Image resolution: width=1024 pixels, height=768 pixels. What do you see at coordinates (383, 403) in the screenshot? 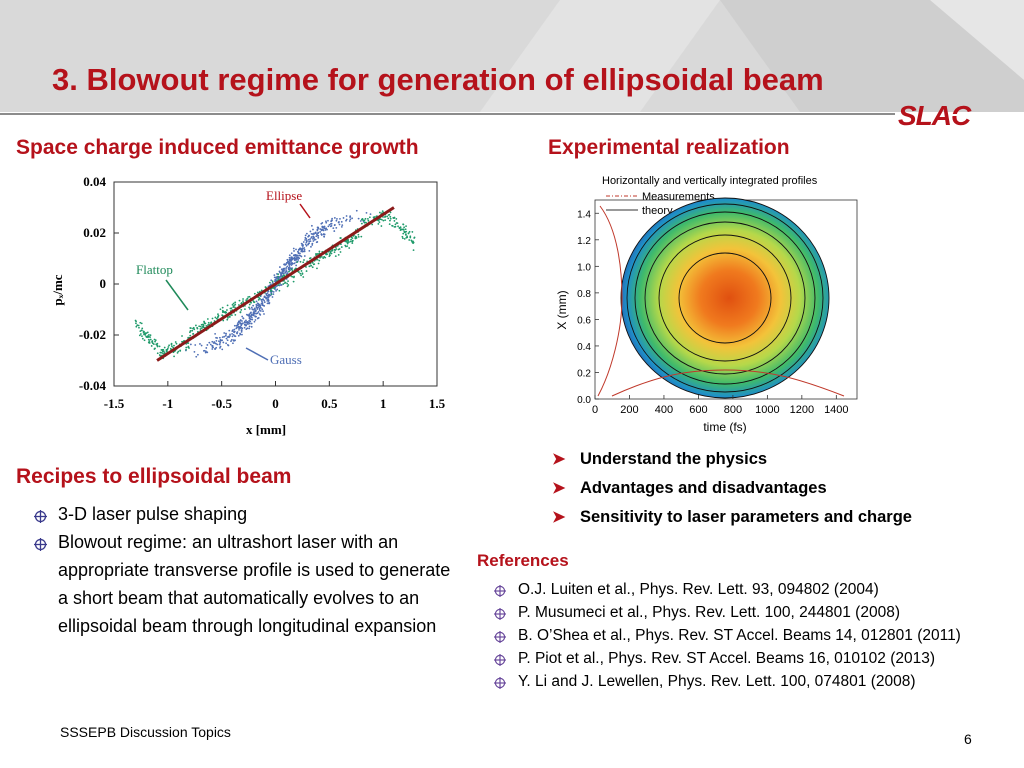
I see `x-tick-label: 1` at bounding box center [383, 403].